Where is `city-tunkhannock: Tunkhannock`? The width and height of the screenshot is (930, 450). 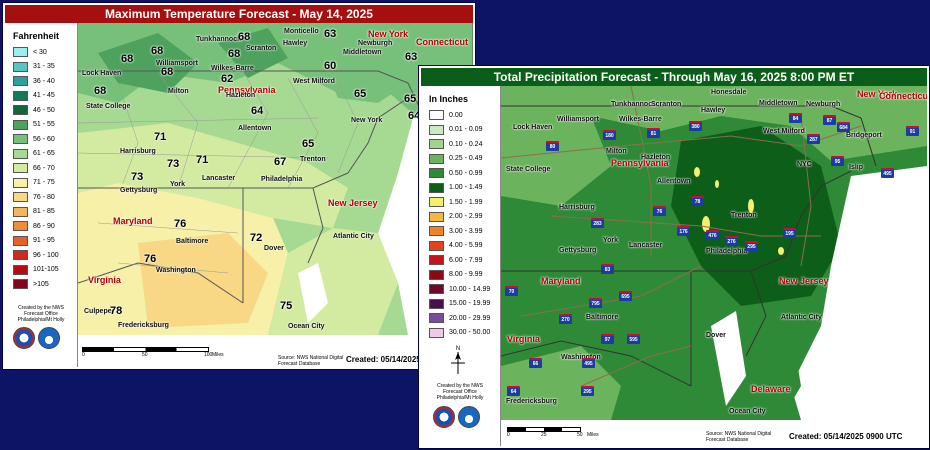 city-tunkhannock: Tunkhannock is located at coordinates (633, 104).